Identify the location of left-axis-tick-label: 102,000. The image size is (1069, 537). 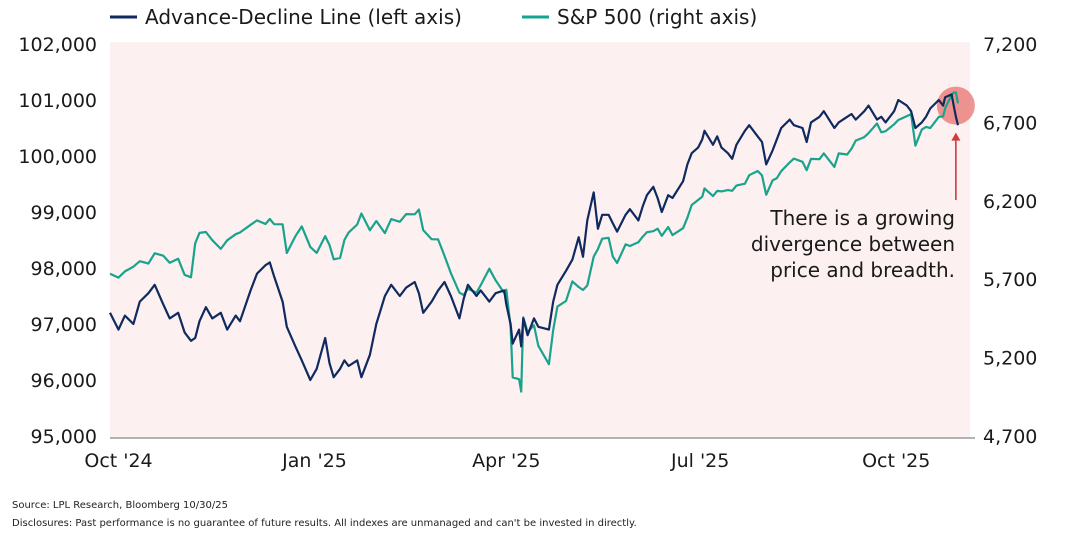
(57, 45).